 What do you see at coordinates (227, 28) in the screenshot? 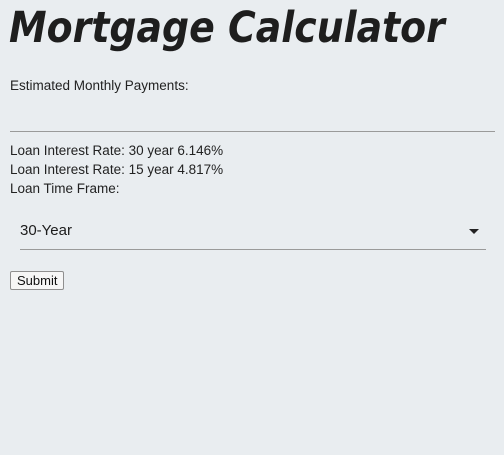
I see `page-title: Mortgage Calculator` at bounding box center [227, 28].